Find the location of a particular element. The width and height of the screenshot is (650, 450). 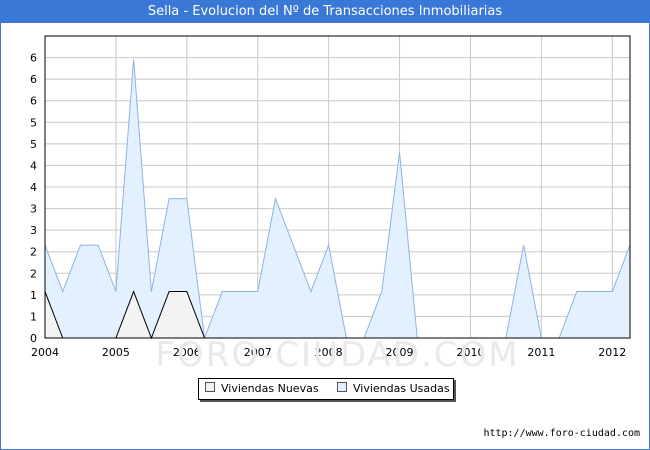

x-tick-label: 2008 is located at coordinates (329, 352).